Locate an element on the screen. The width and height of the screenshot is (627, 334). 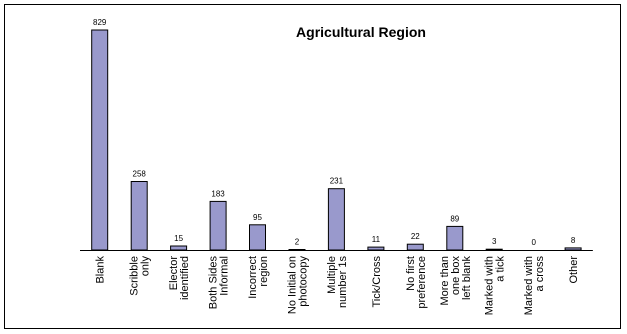
category-label: Marked witha cross is located at coordinates (534, 286).